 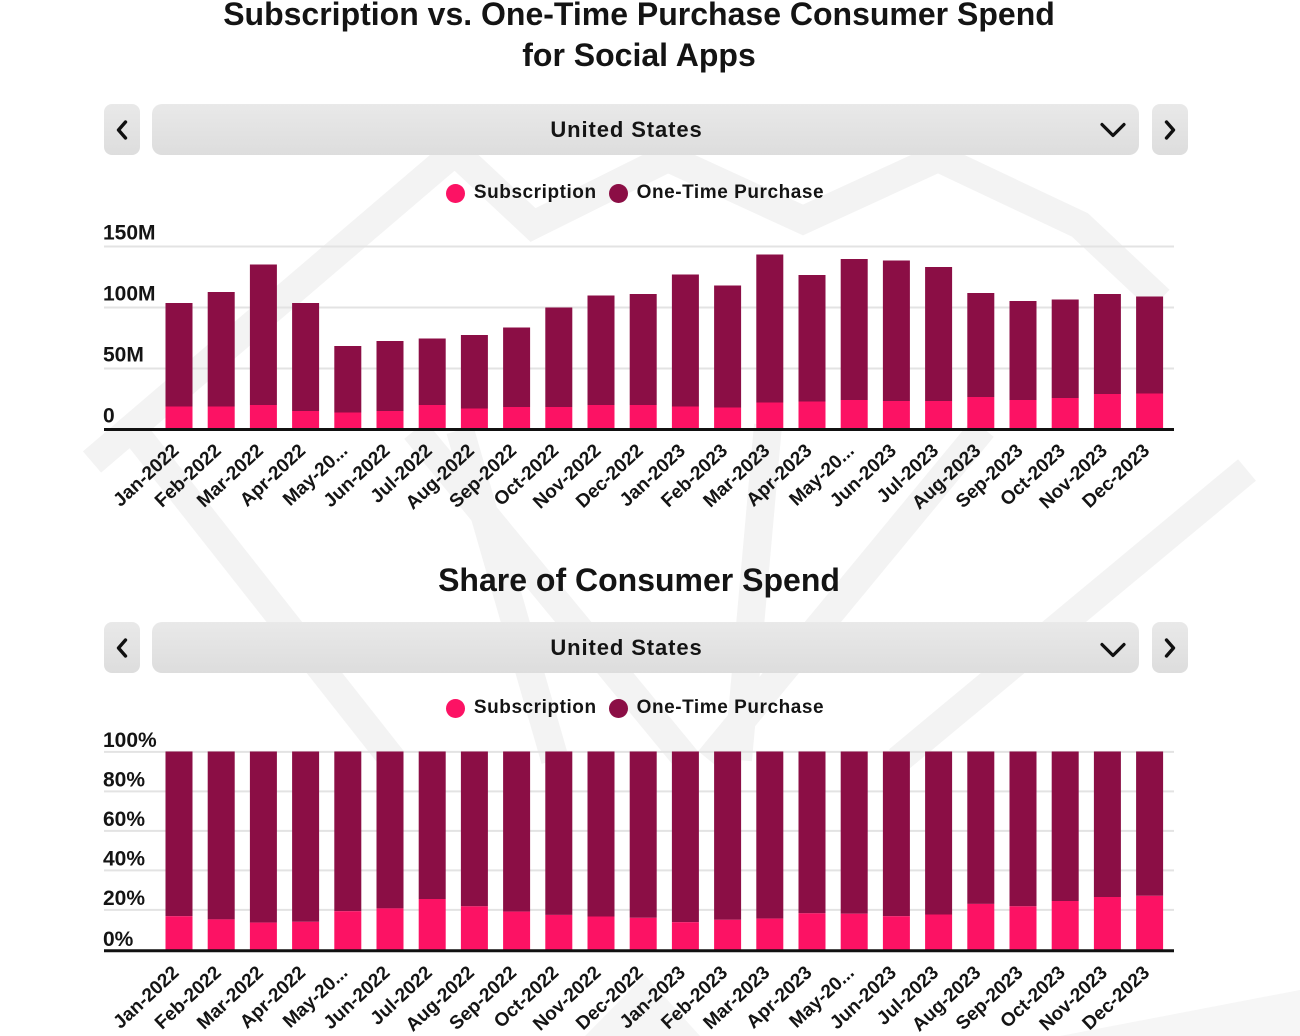 What do you see at coordinates (123, 355) in the screenshot?
I see `svg-text: 50M` at bounding box center [123, 355].